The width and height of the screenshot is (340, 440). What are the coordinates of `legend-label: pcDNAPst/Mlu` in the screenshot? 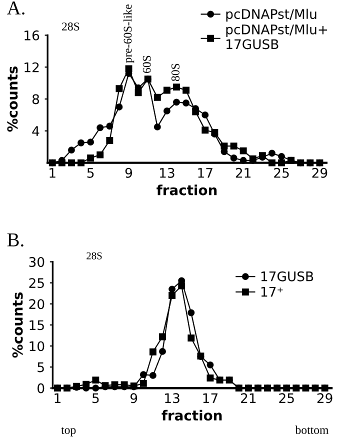 It's located at (271, 15).